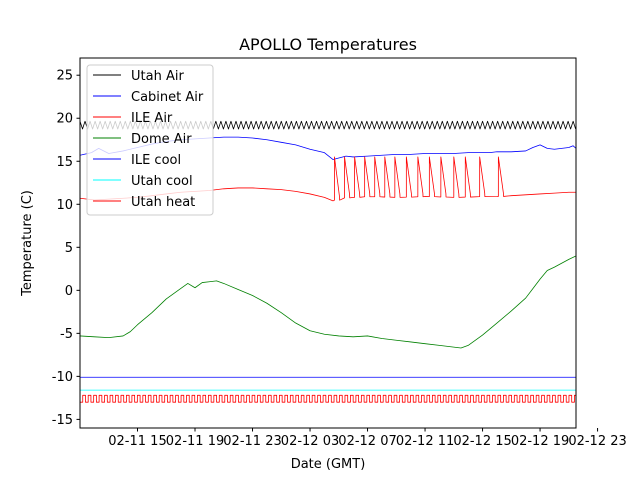  I want to click on y-tick-label: 15, so click(64, 162).